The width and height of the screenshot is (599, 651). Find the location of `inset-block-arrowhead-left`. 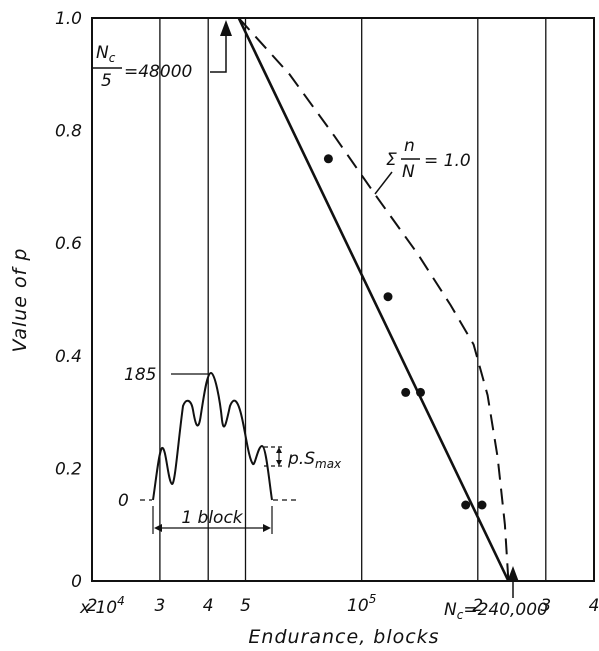

inset-block-arrowhead-left is located at coordinates (158, 528).